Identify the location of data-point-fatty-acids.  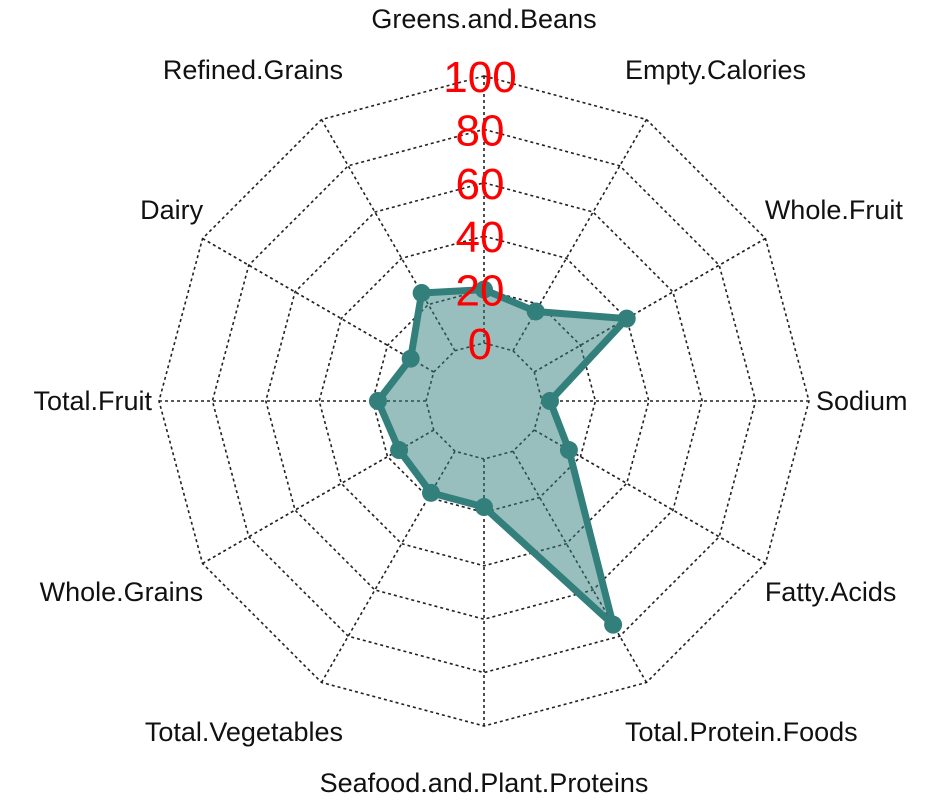
(568, 450).